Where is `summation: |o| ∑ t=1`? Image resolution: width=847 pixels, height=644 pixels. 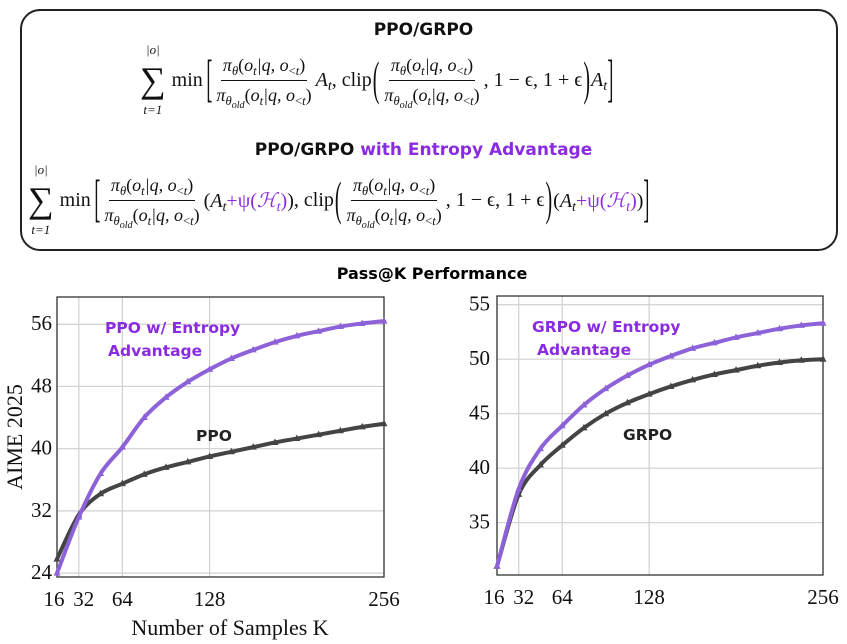 summation: |o| ∑ t=1 is located at coordinates (153, 80).